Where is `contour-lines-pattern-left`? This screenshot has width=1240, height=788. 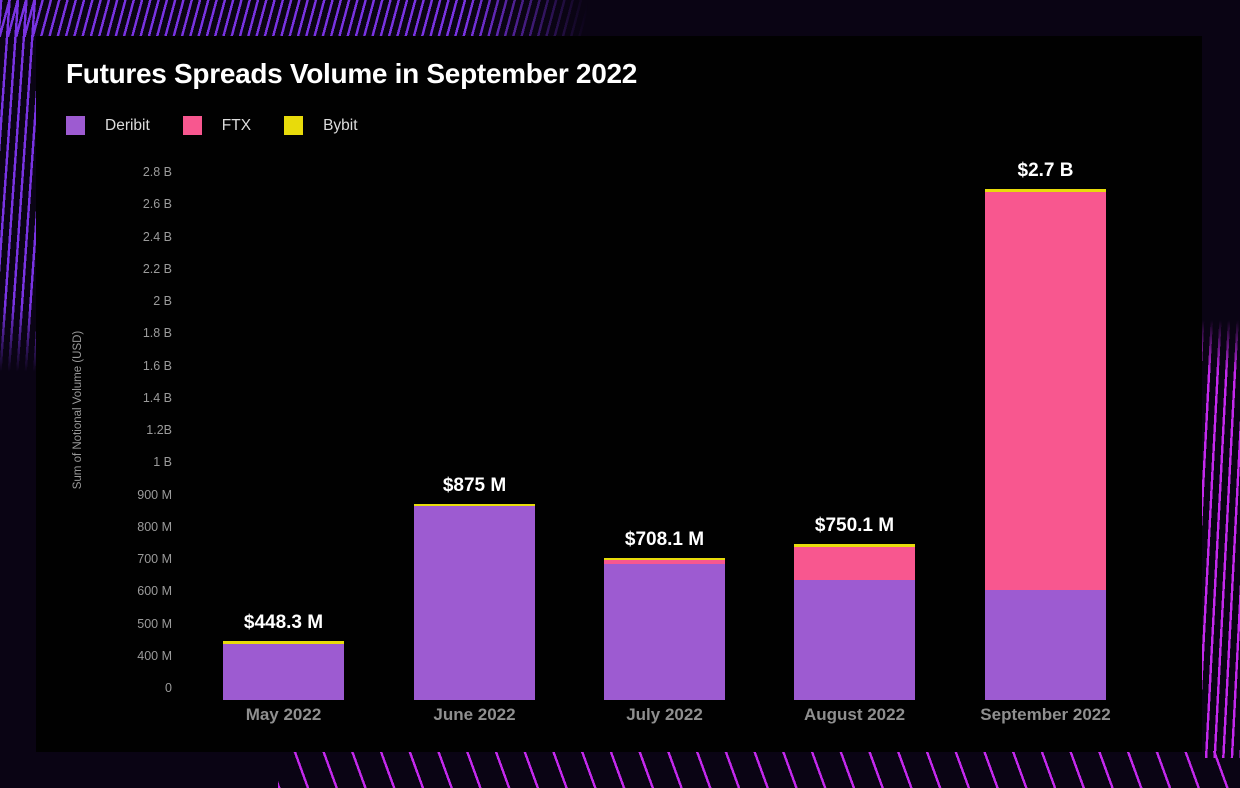
contour-lines-pattern-left is located at coordinates (18, 186).